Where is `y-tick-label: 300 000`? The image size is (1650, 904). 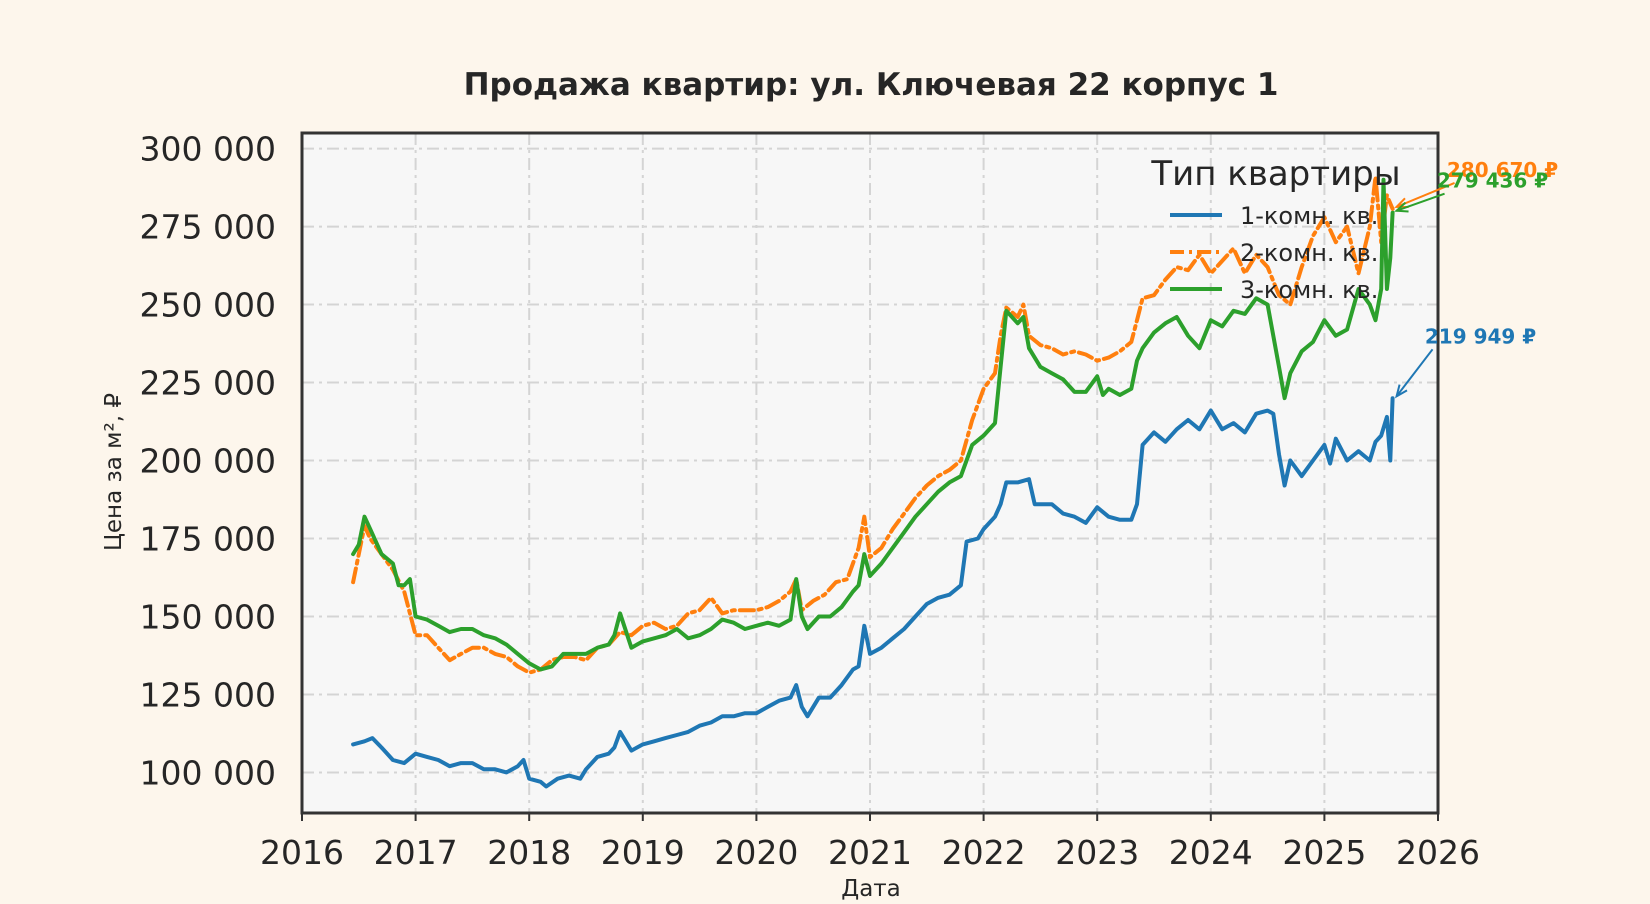 y-tick-label: 300 000 is located at coordinates (208, 149).